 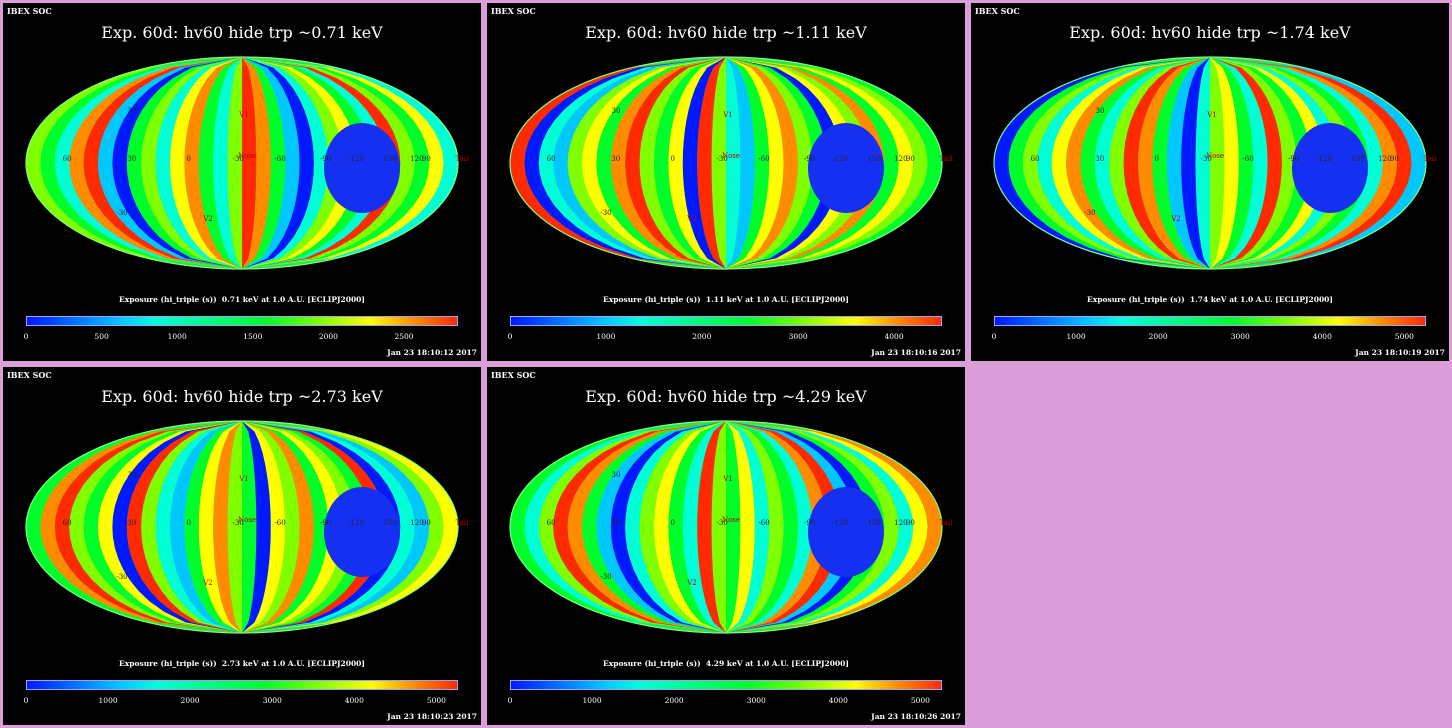 What do you see at coordinates (131, 523) in the screenshot?
I see `longitude-label: 30` at bounding box center [131, 523].